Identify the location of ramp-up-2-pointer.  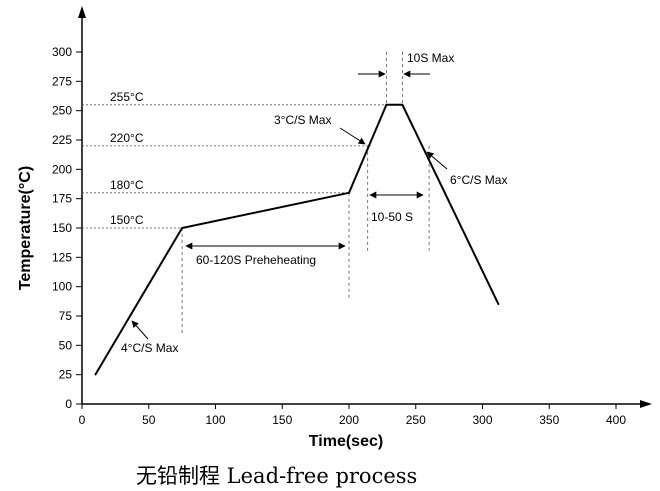
(352, 136).